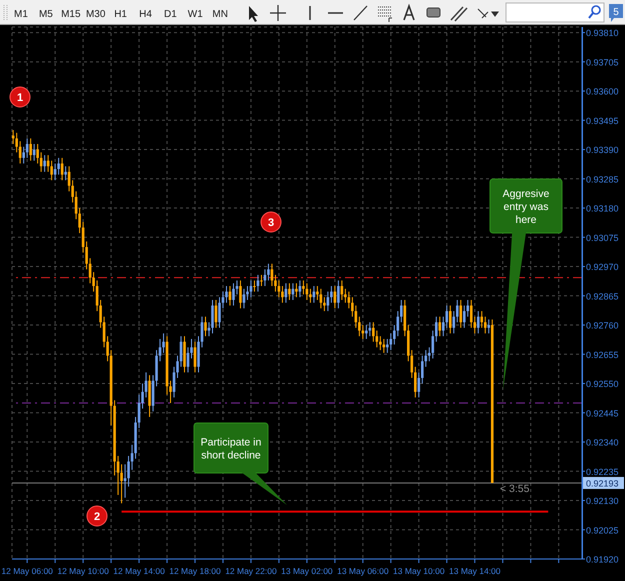 Image resolution: width=625 pixels, height=581 pixels. I want to click on annotation: Participate in short decline, so click(231, 449).